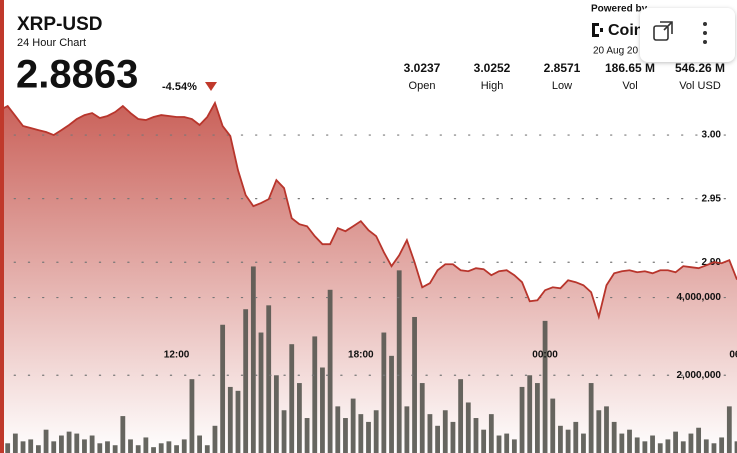 The image size is (737, 453). I want to click on stat-label: Open, so click(422, 86).